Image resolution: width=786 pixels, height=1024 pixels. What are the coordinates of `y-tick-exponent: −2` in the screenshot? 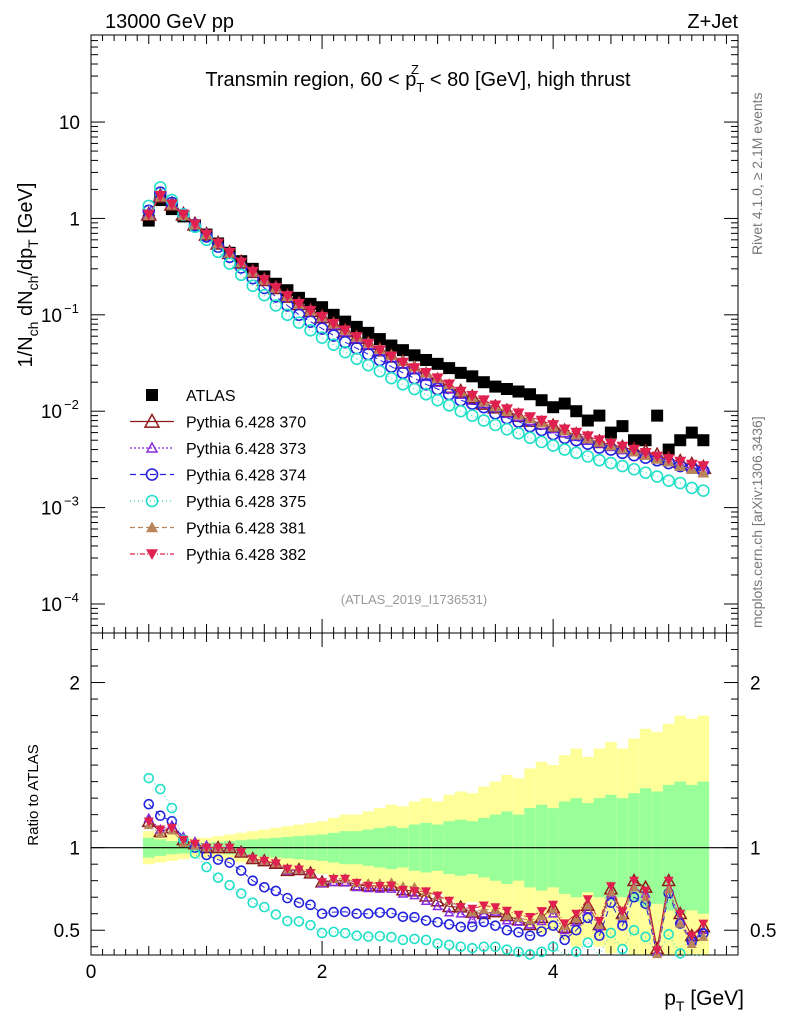 It's located at (71, 404).